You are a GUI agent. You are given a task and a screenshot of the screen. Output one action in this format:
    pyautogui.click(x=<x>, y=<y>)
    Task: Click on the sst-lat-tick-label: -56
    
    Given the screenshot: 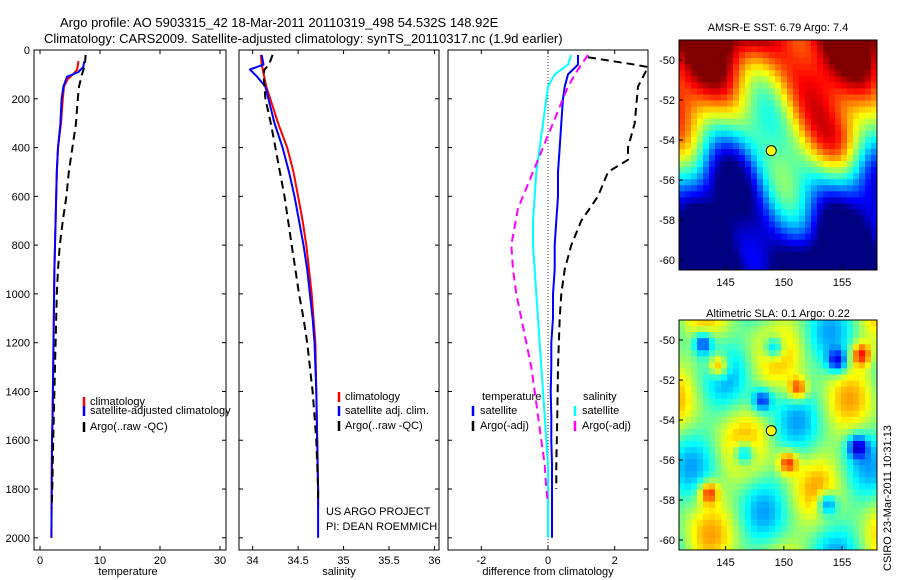 What is the action you would take?
    pyautogui.click(x=667, y=181)
    